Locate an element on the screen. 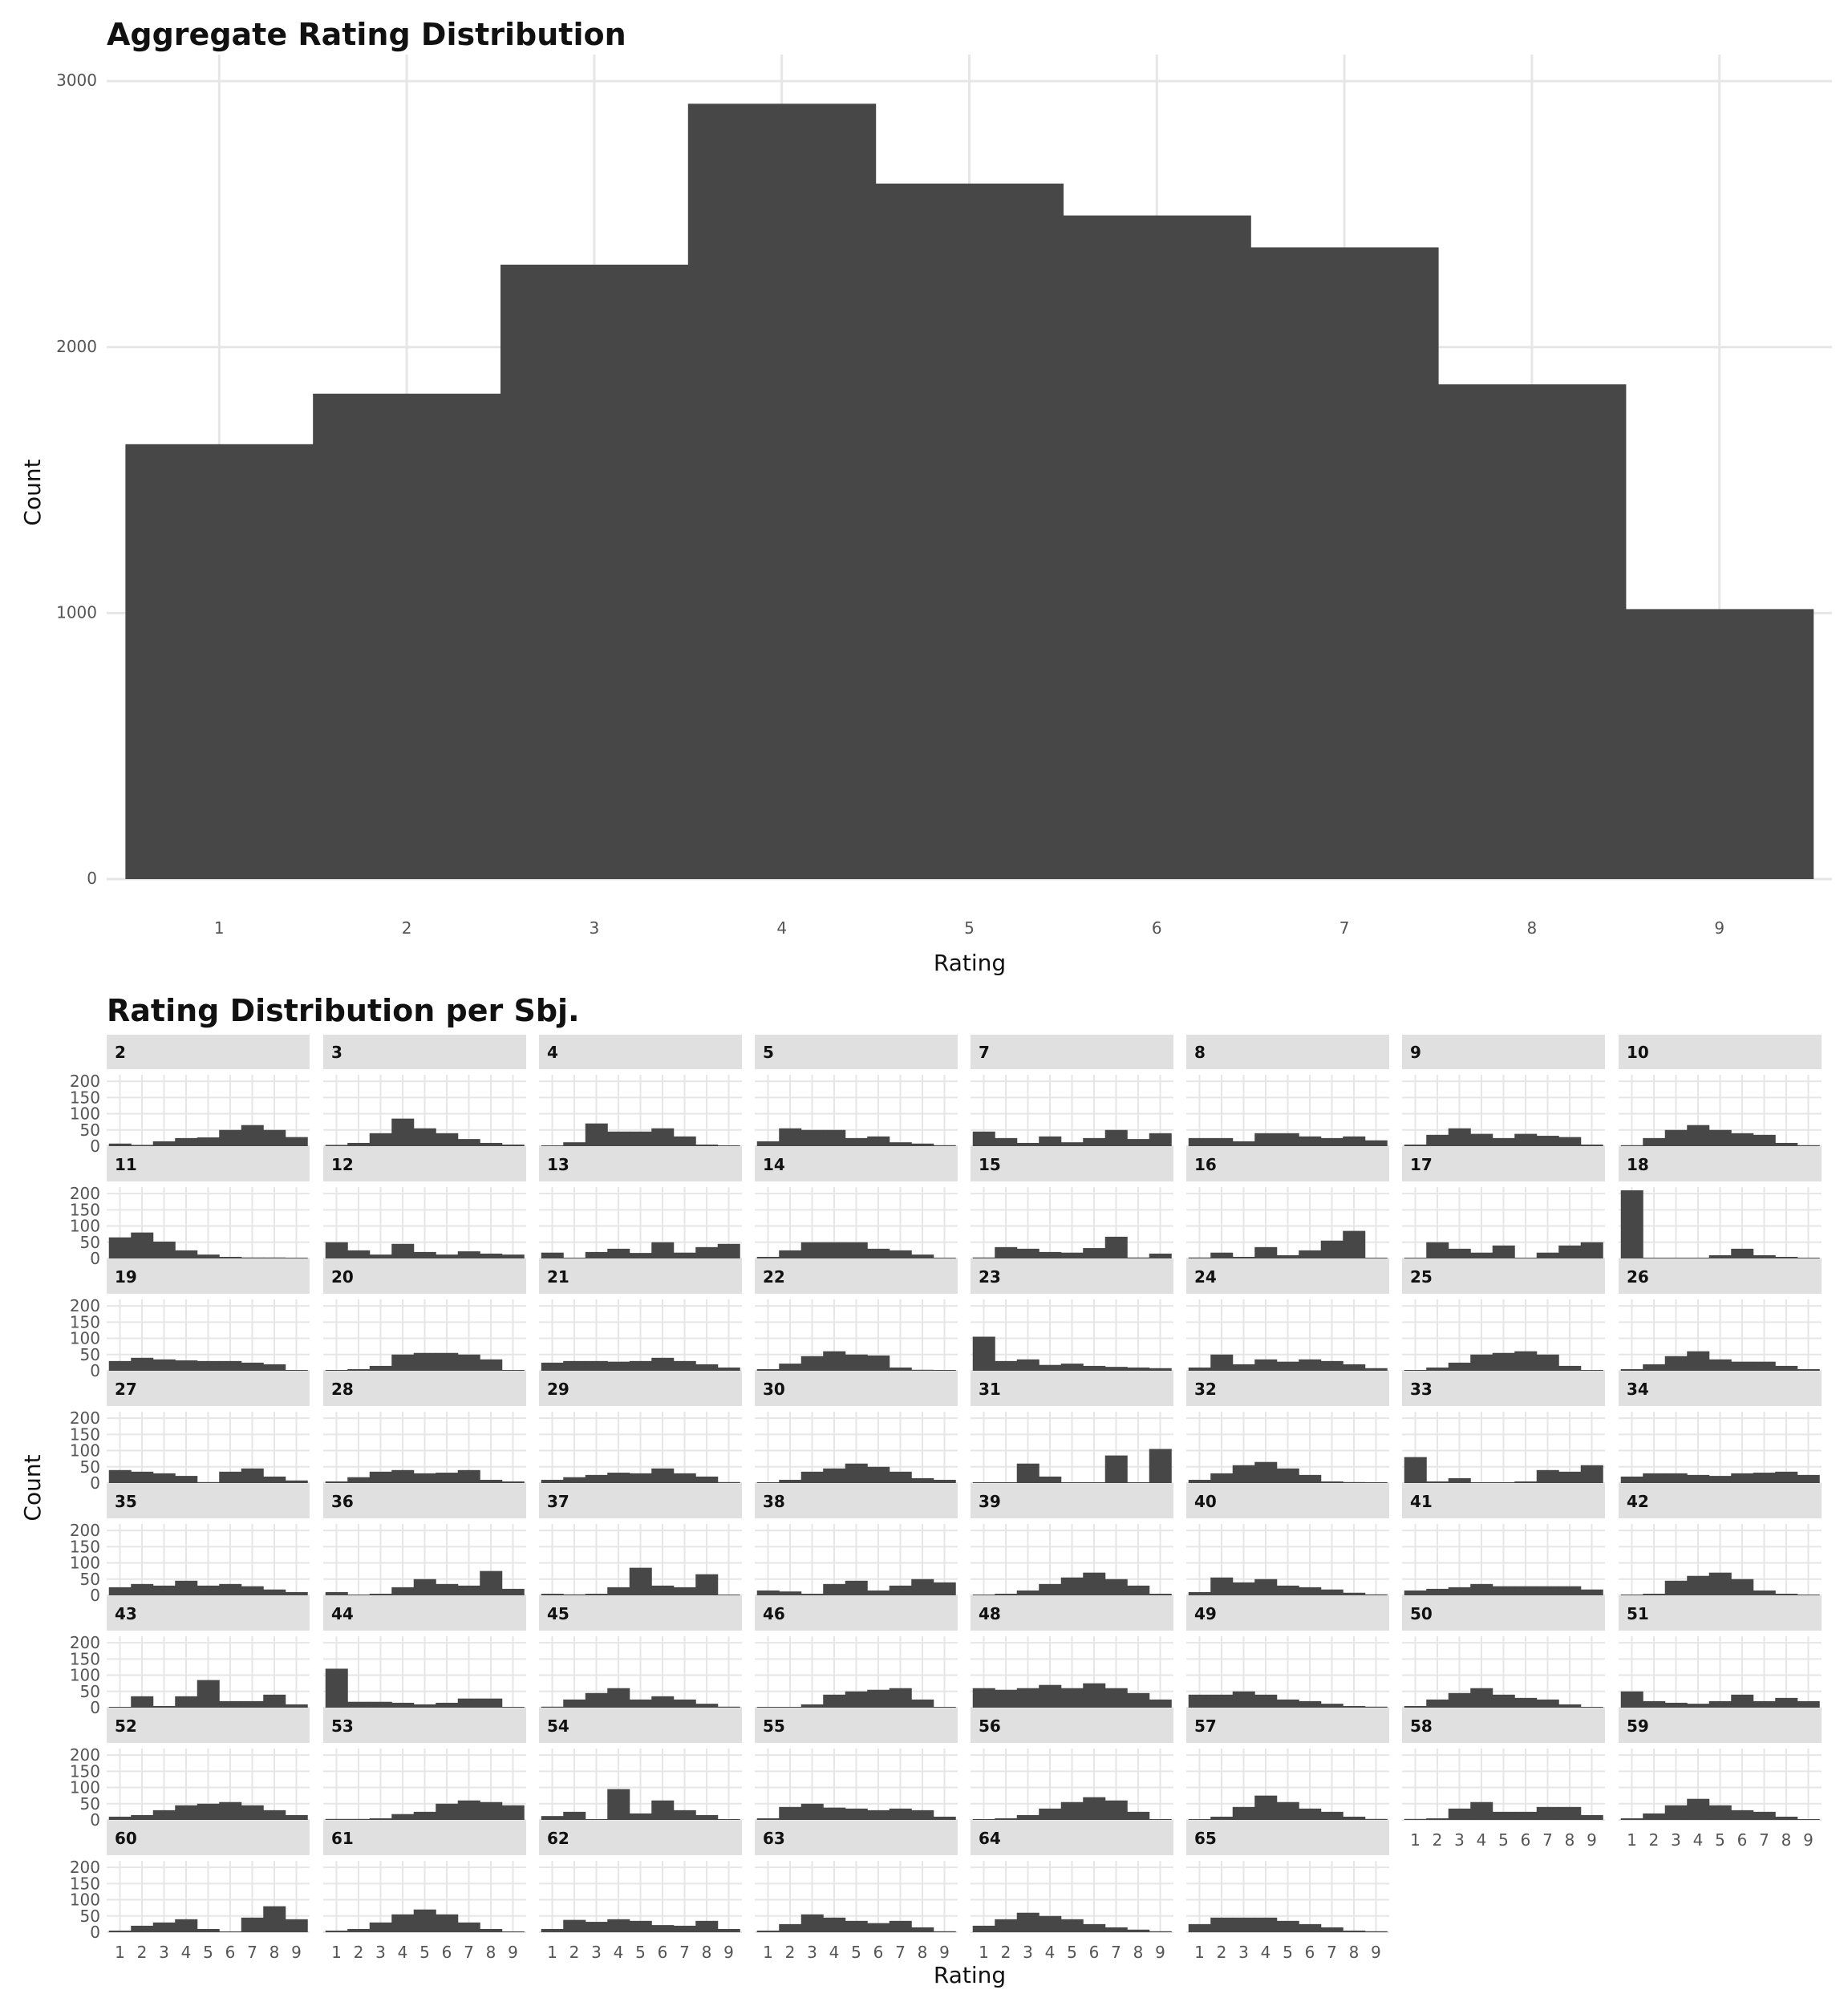 The height and width of the screenshot is (2002, 1848). facet-strip-label: 37 is located at coordinates (558, 1501).